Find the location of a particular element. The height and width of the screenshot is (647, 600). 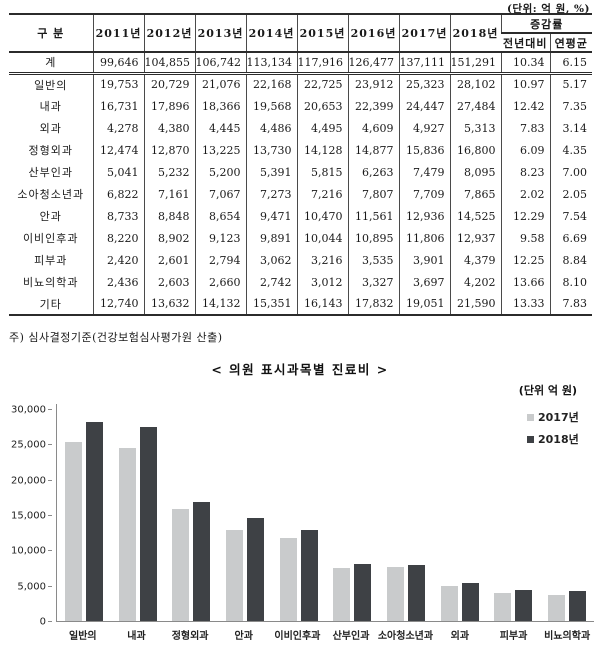

table-cell: 5,200 is located at coordinates (220, 172).